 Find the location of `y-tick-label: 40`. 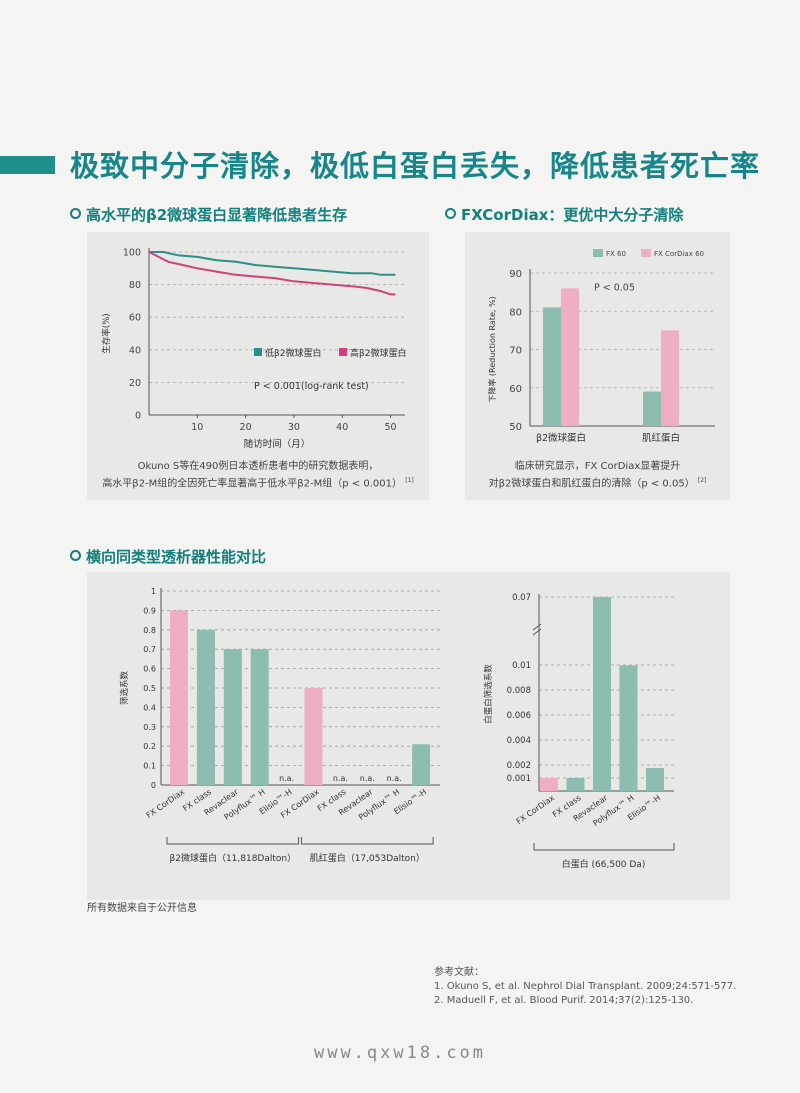

y-tick-label: 40 is located at coordinates (135, 350).